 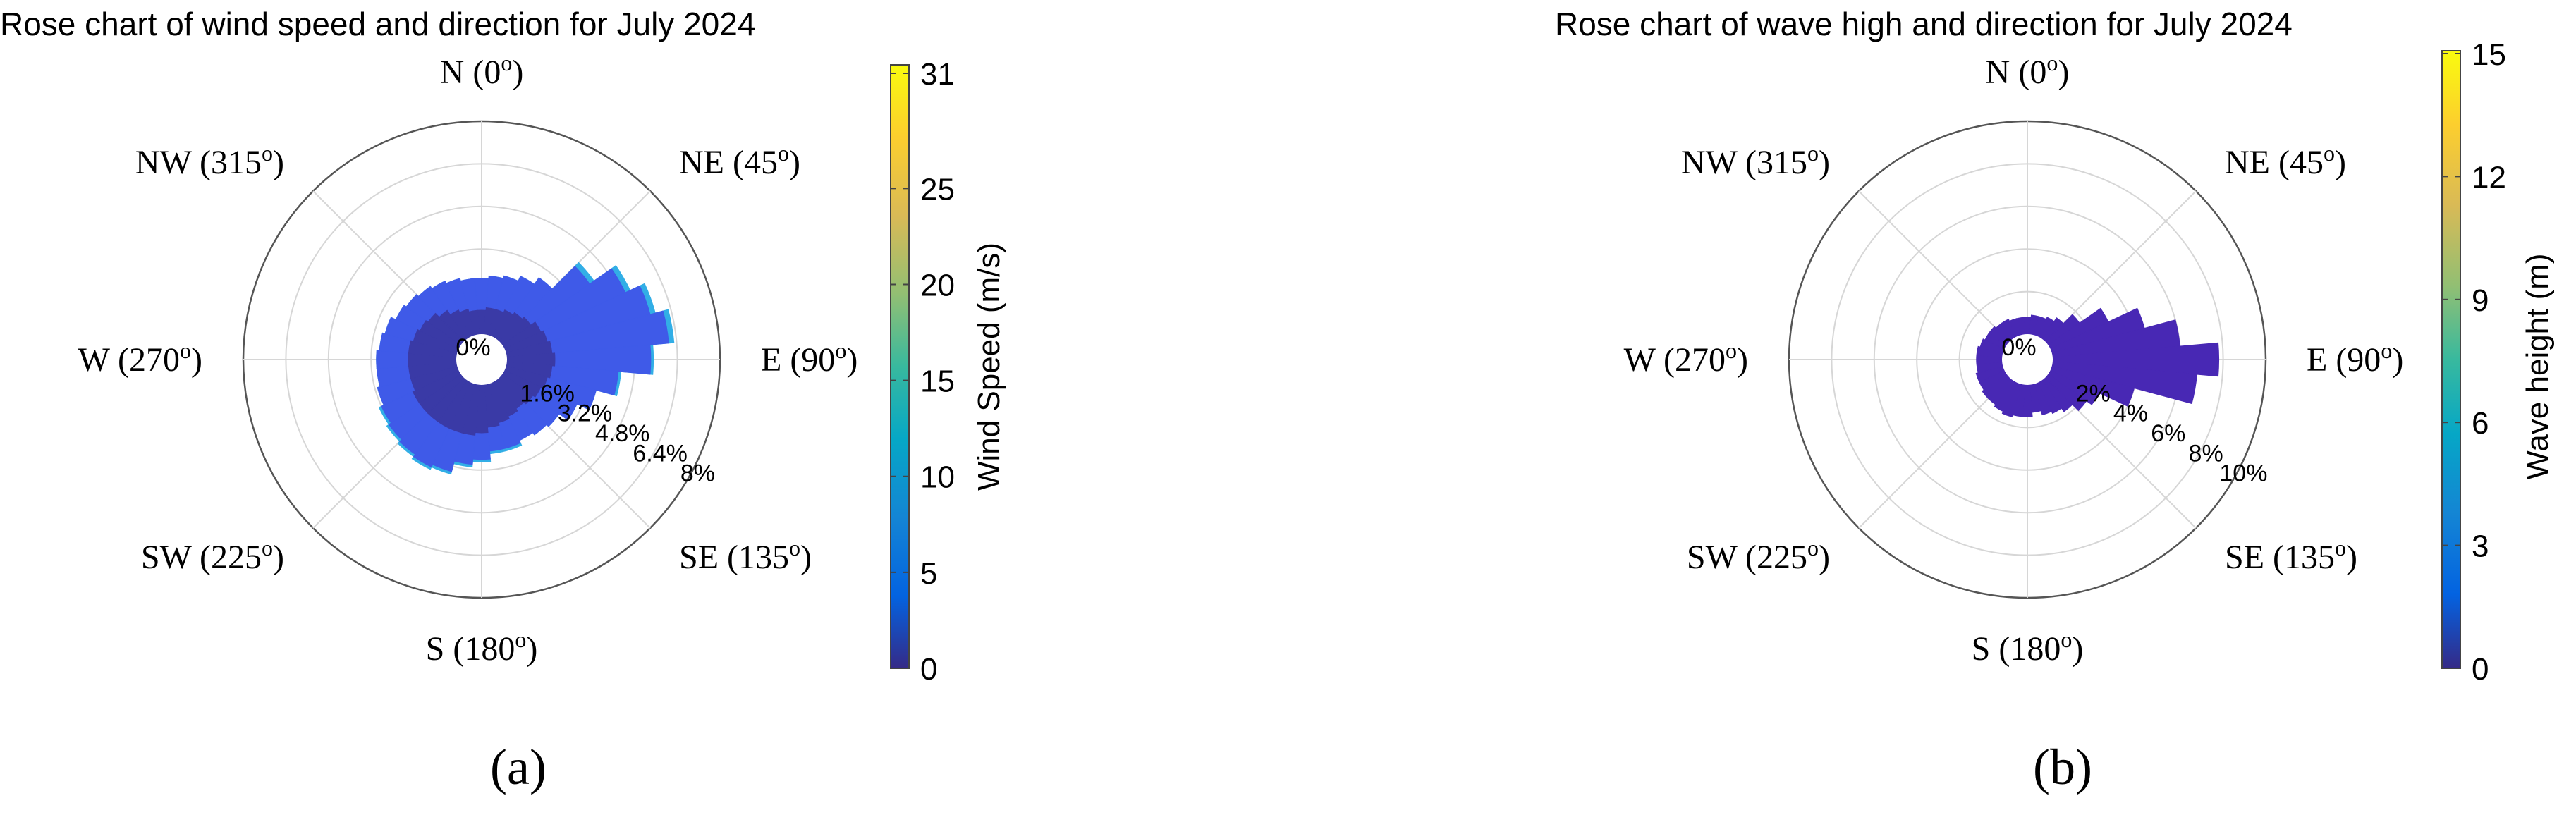 I want to click on radial-tick-label: 4.8%, so click(x=623, y=433).